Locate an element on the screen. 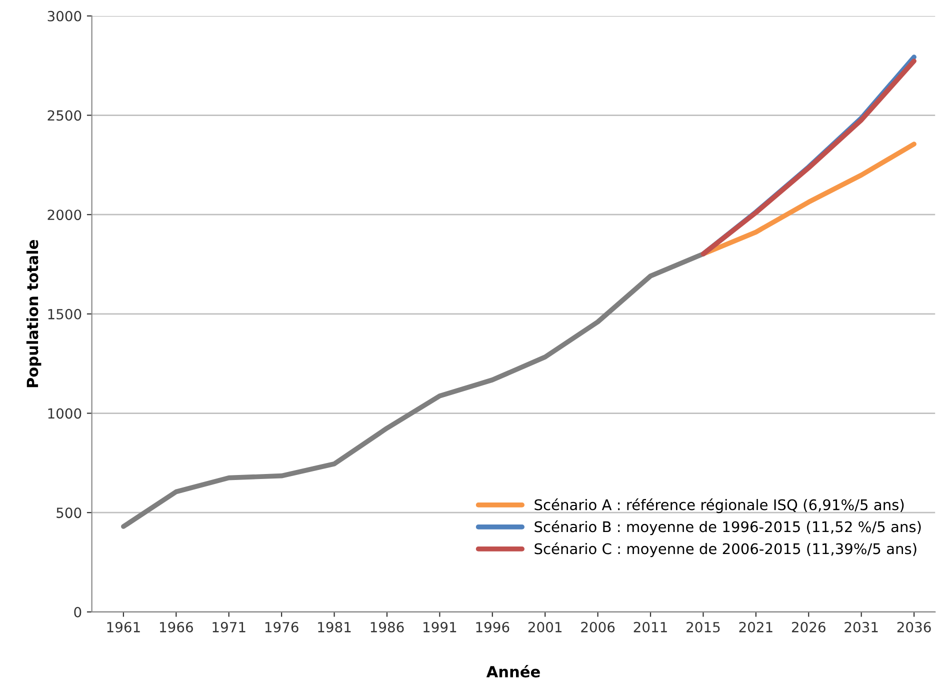  x-tick-label: 1966 is located at coordinates (176, 627).